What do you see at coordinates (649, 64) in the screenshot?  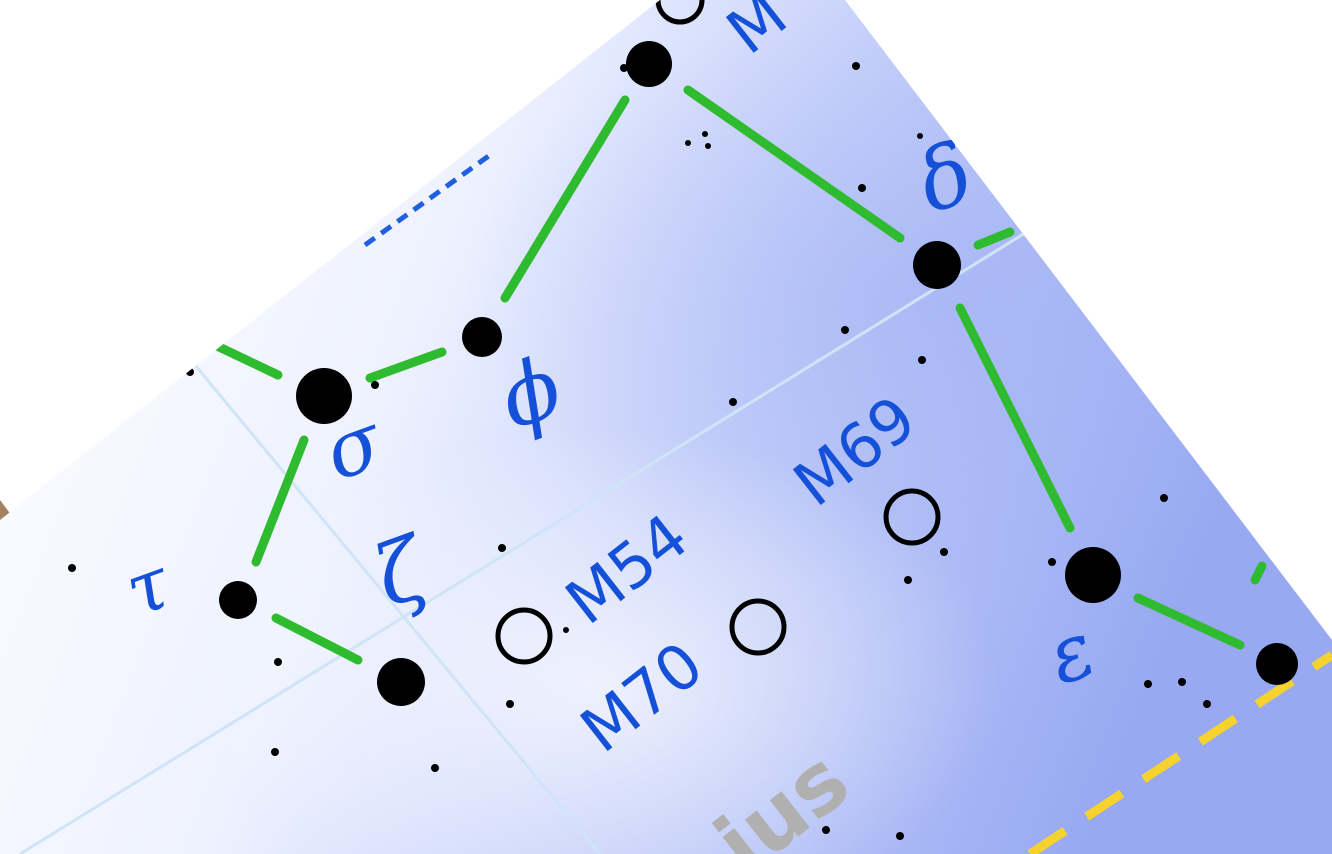 I see `star-top` at bounding box center [649, 64].